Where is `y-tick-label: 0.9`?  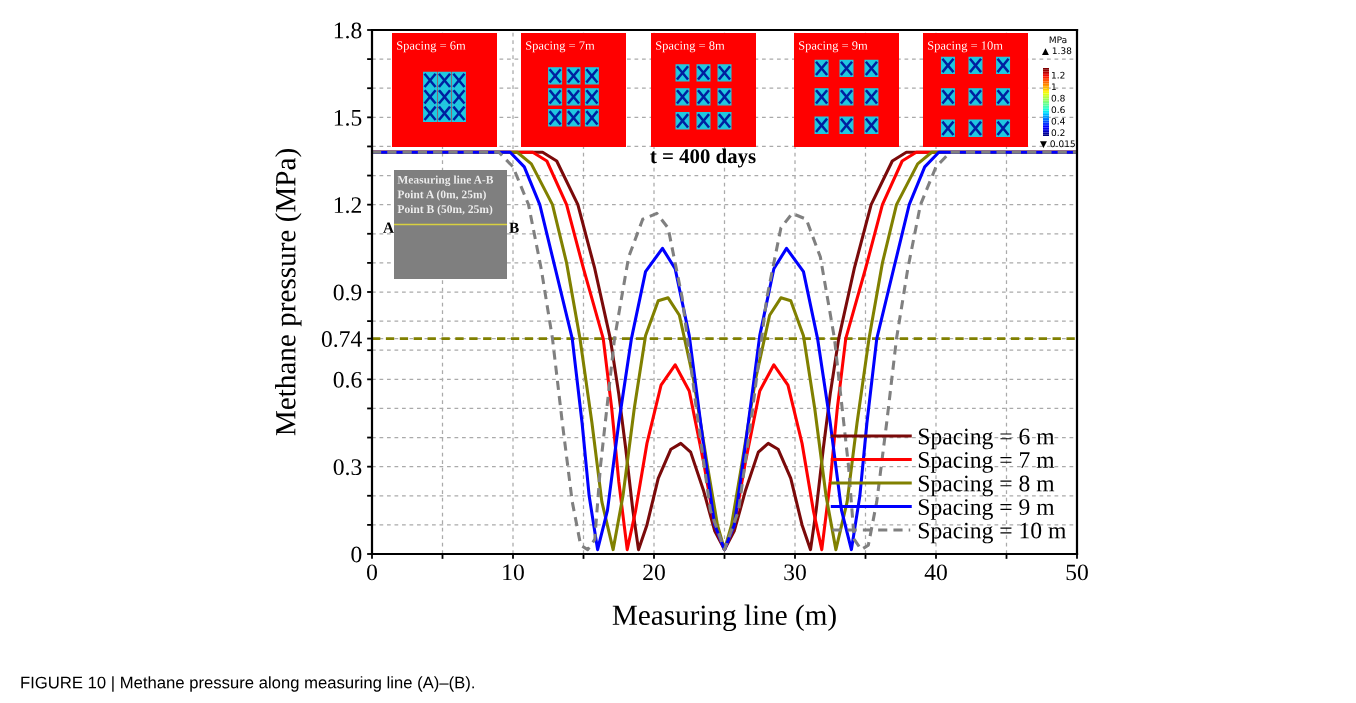
y-tick-label: 0.9 is located at coordinates (347, 292).